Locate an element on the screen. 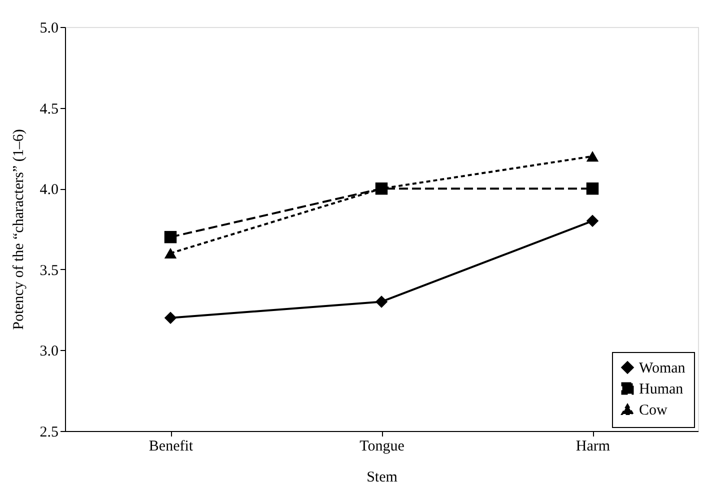  x-tick-label: Benefit is located at coordinates (171, 446).